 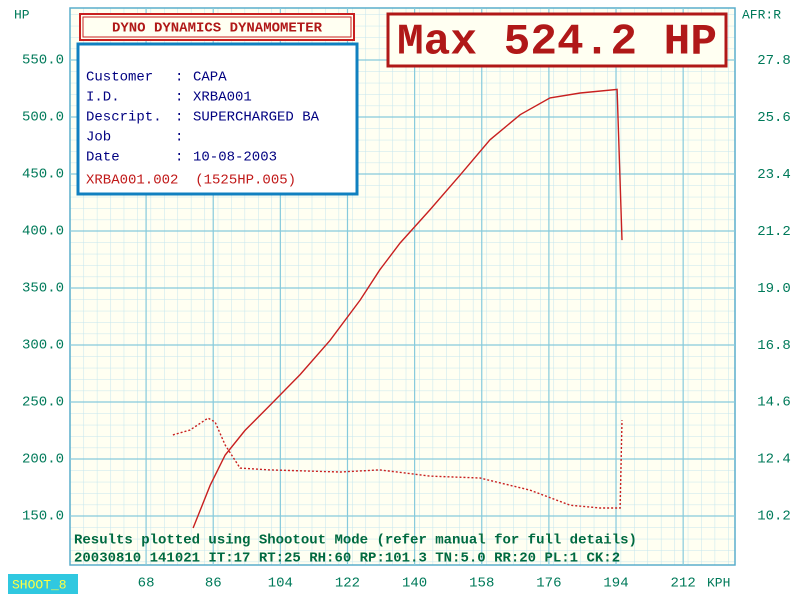 I want to click on chart-title: DYNO DYNAMICS DYNAMOMETER, so click(x=217, y=29).